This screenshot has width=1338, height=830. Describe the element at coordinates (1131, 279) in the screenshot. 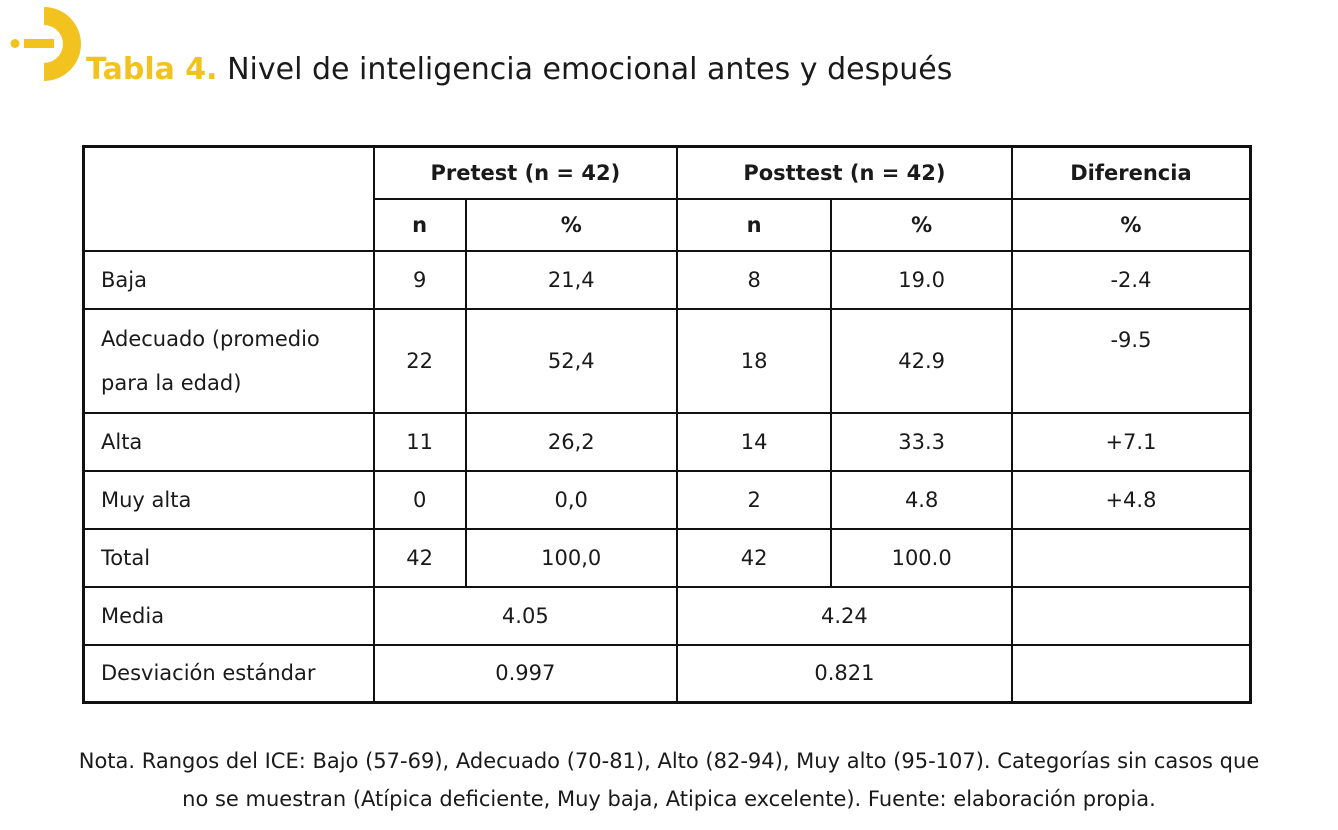

I see `diferencia-cell: -2.4` at that location.